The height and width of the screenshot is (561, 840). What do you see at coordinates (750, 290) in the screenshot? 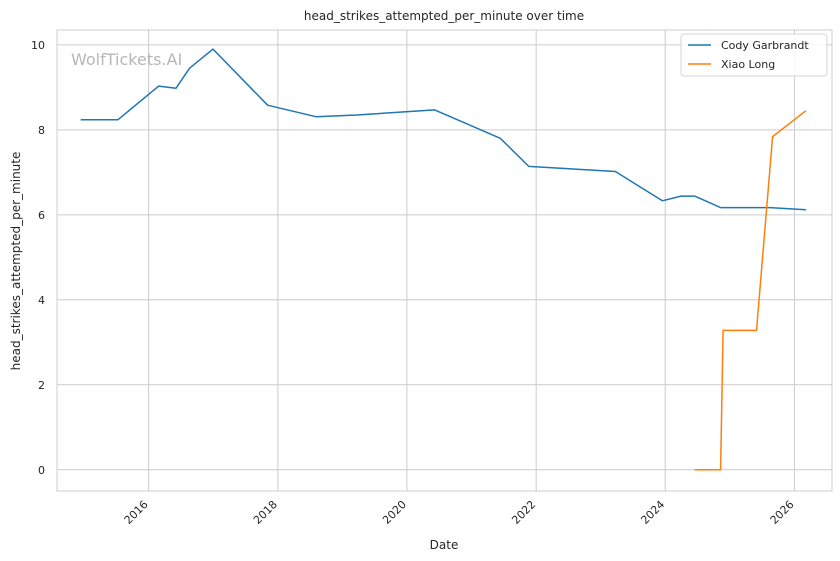
I see `series-line-xiao-long` at bounding box center [750, 290].